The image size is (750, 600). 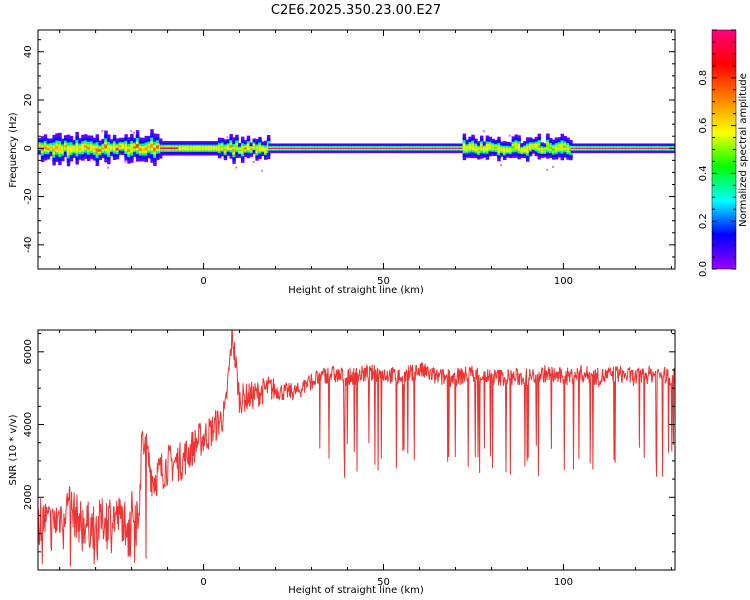 What do you see at coordinates (28, 100) in the screenshot?
I see `spectrogram-ytick-label: 20` at bounding box center [28, 100].